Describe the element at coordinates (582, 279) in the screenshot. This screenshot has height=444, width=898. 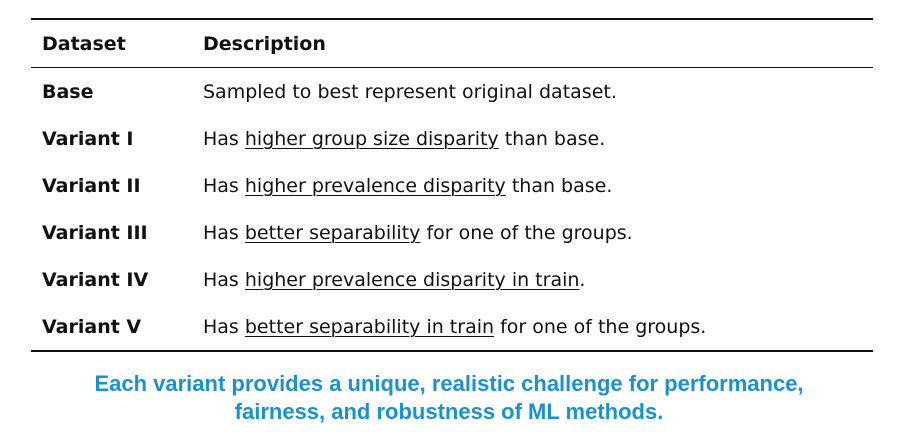
I see `description-text: .` at that location.